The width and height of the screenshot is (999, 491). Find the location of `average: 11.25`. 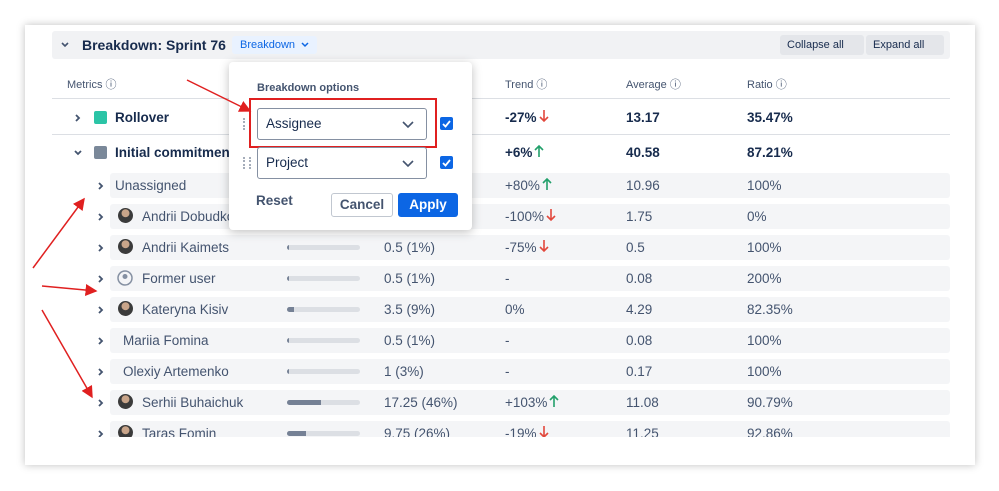

average: 11.25 is located at coordinates (642, 431).